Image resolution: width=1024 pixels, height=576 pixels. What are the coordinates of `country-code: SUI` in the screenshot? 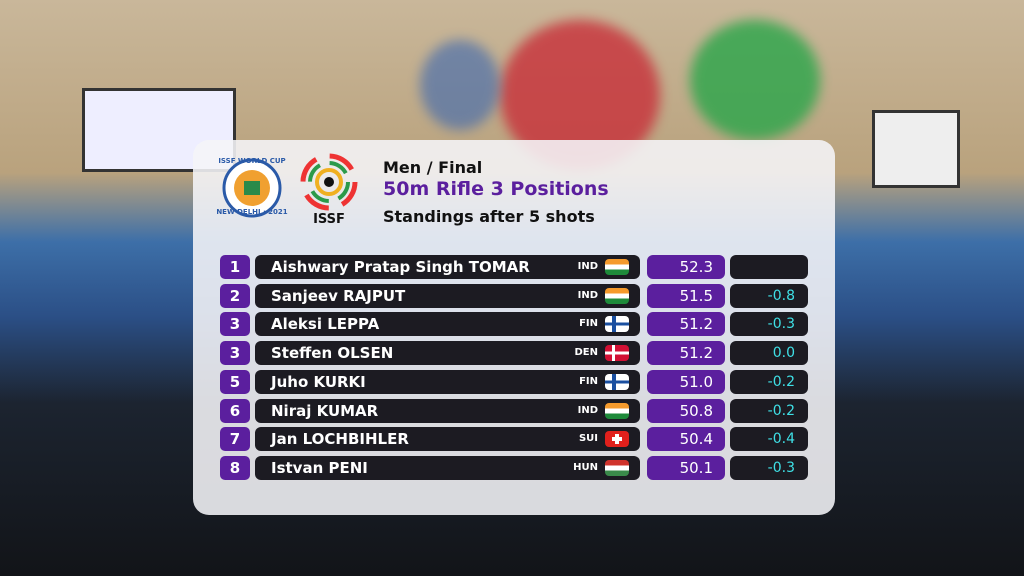 It's located at (588, 438).